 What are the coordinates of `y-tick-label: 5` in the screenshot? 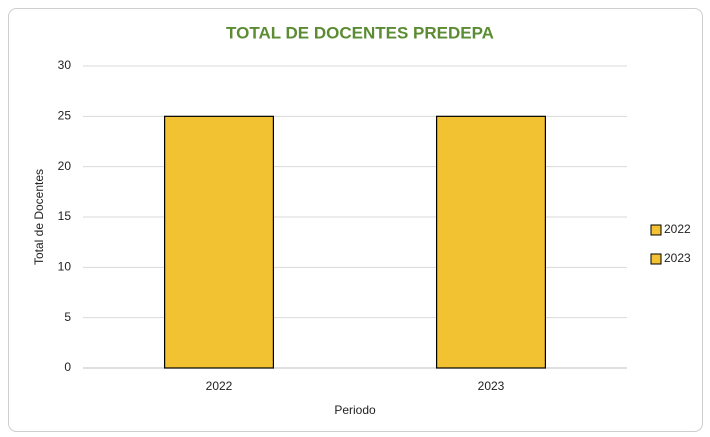 It's located at (67, 317).